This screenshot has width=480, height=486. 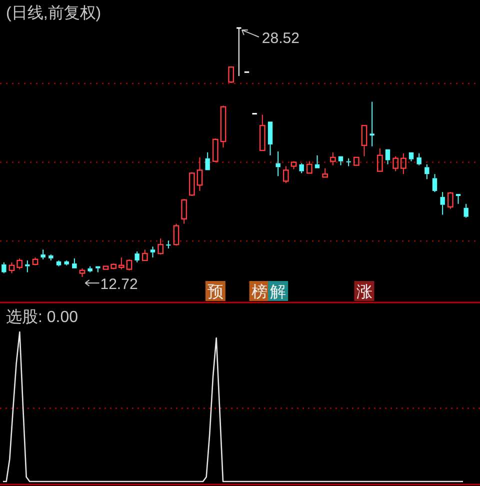 What do you see at coordinates (54, 13) in the screenshot?
I see `chart-title: (日线,前复权)` at bounding box center [54, 13].